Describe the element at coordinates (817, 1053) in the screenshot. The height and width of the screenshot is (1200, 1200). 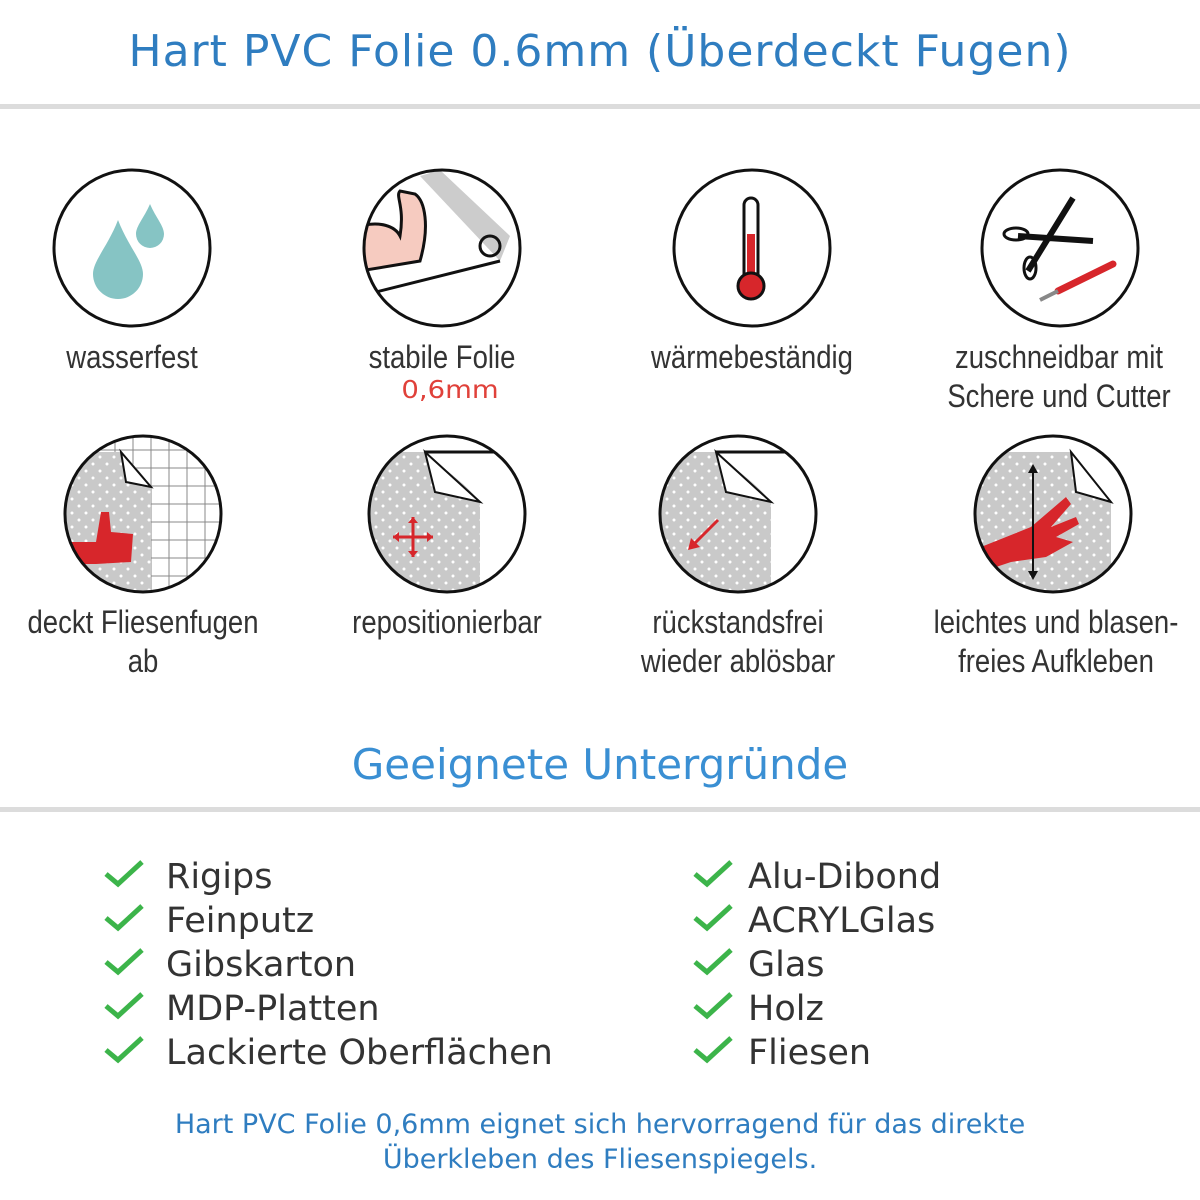
I see `list-item: Fliesen` at that location.